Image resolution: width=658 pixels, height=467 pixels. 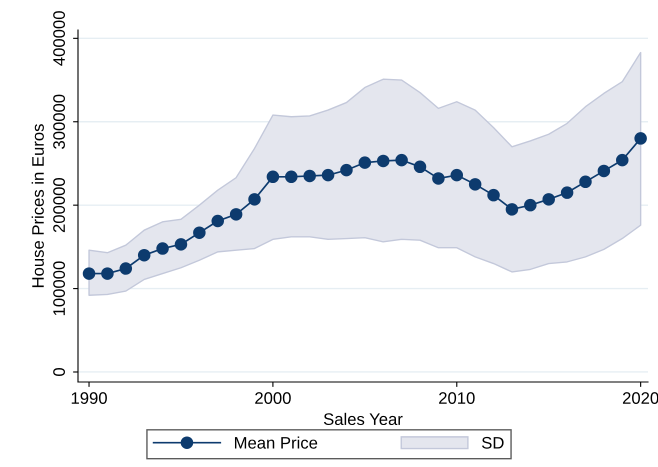 What do you see at coordinates (457, 398) in the screenshot?
I see `x-tick-label: 2010` at bounding box center [457, 398].